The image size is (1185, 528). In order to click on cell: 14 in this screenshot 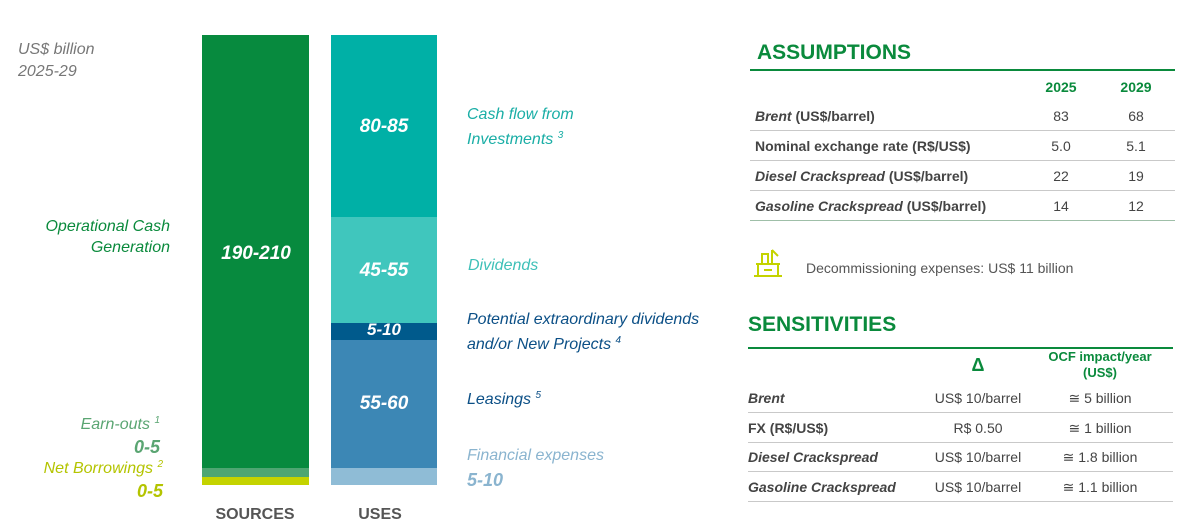, I will do `click(1061, 206)`.